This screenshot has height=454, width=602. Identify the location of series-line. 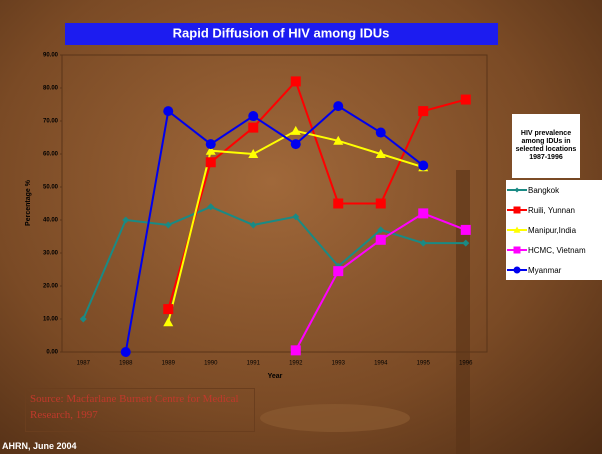
(380, 281).